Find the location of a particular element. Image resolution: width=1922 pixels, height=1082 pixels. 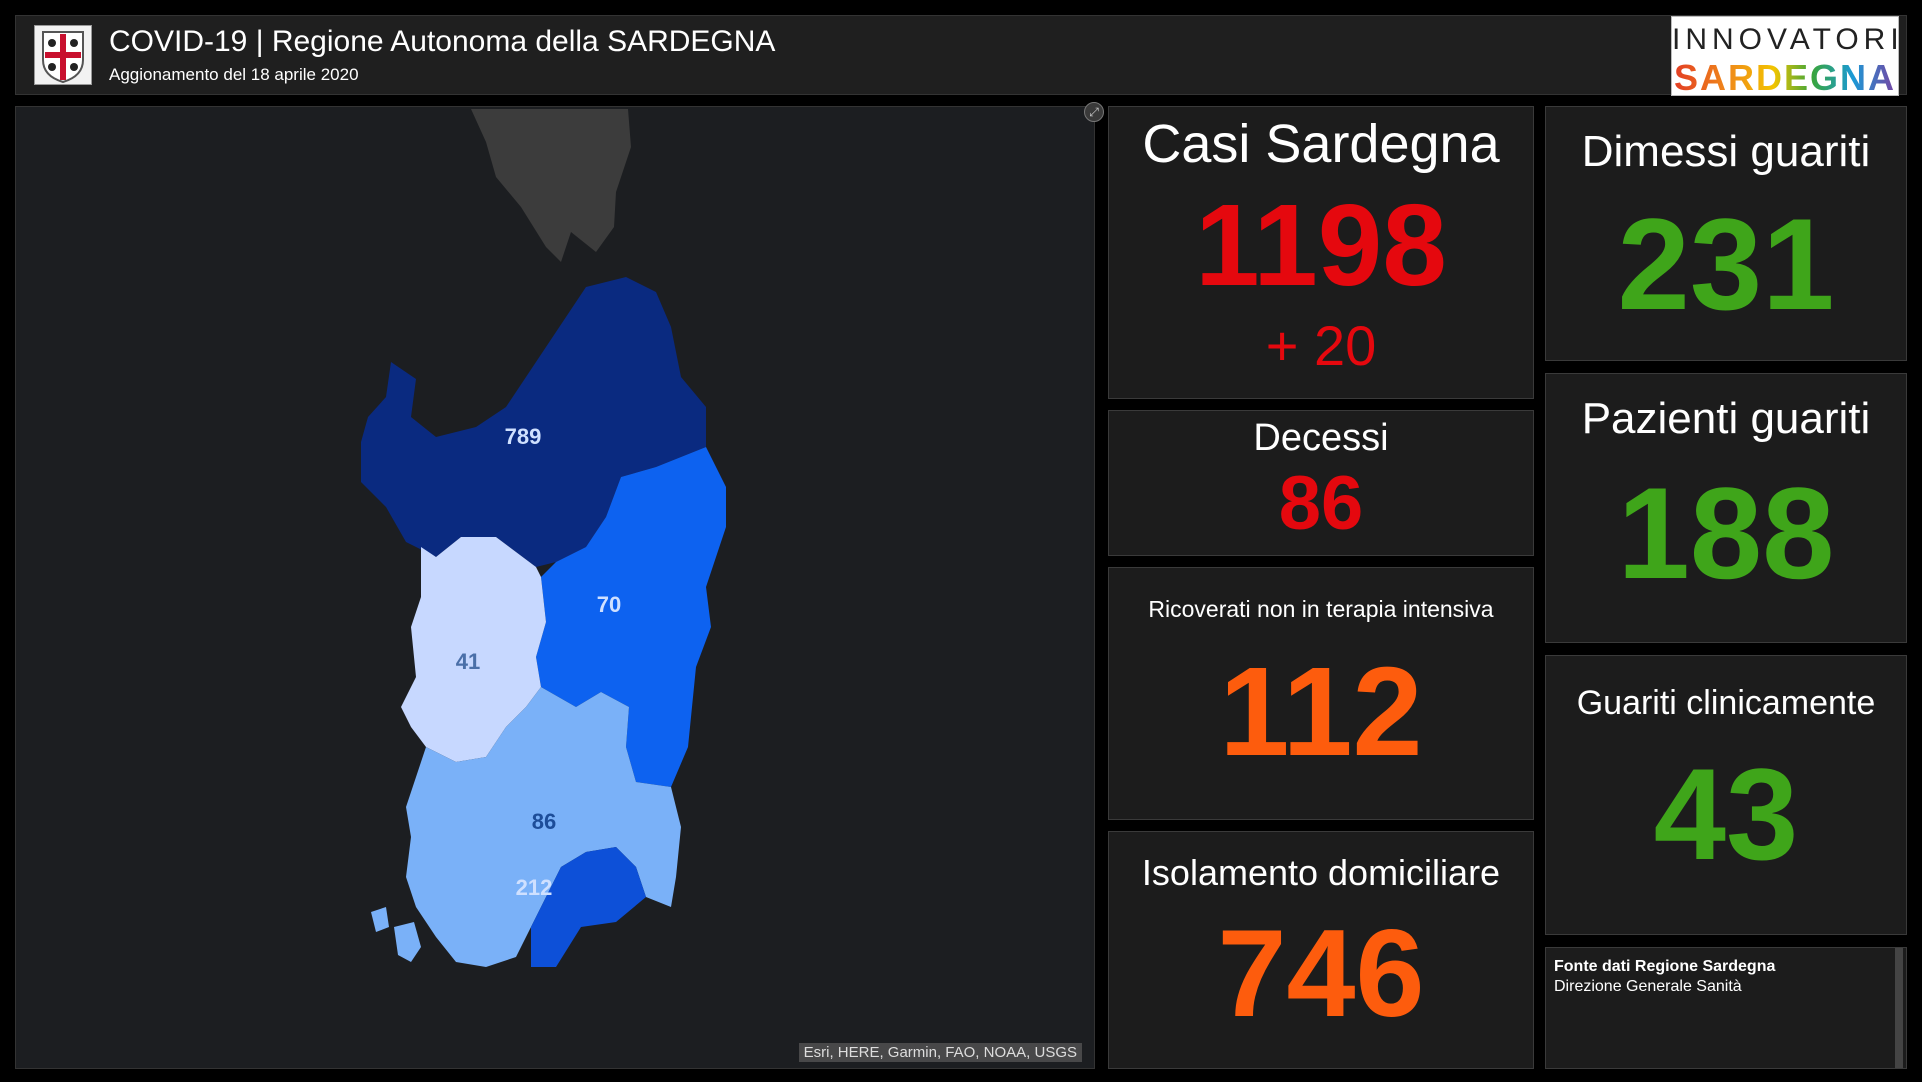

map-region-south is located at coordinates (543, 827).